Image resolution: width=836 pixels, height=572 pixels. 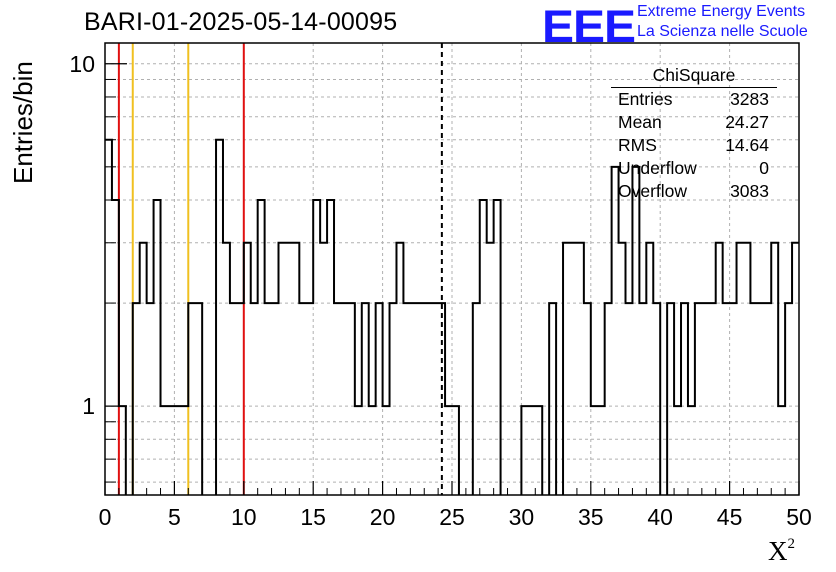 I want to click on y-tick-label: 10, so click(x=82, y=64).